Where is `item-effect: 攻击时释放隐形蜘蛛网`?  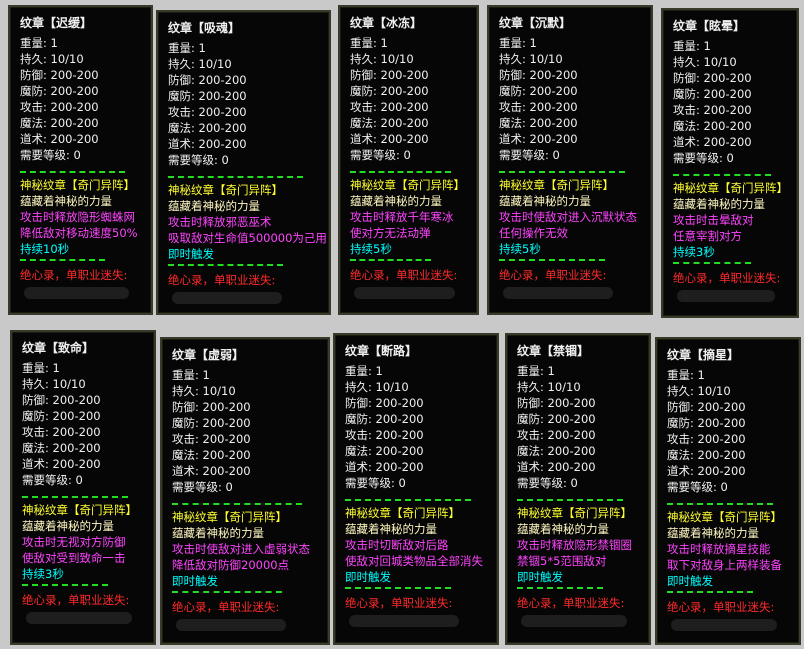
item-effect: 攻击时释放隐形蜘蛛网 is located at coordinates (77, 217).